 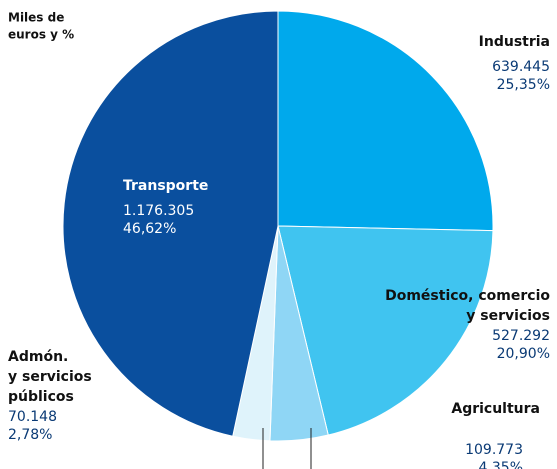 What do you see at coordinates (501, 464) in the screenshot?
I see `percent-label: 4,35%` at bounding box center [501, 464].